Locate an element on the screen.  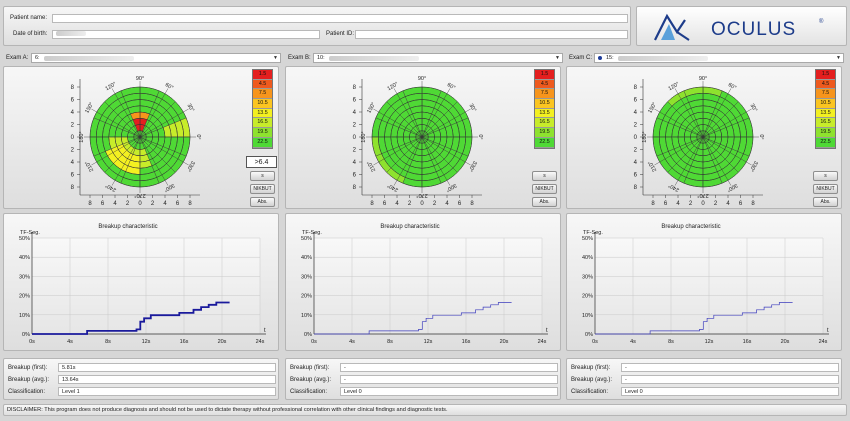
x-tick-label: 4s is located at coordinates (633, 342).